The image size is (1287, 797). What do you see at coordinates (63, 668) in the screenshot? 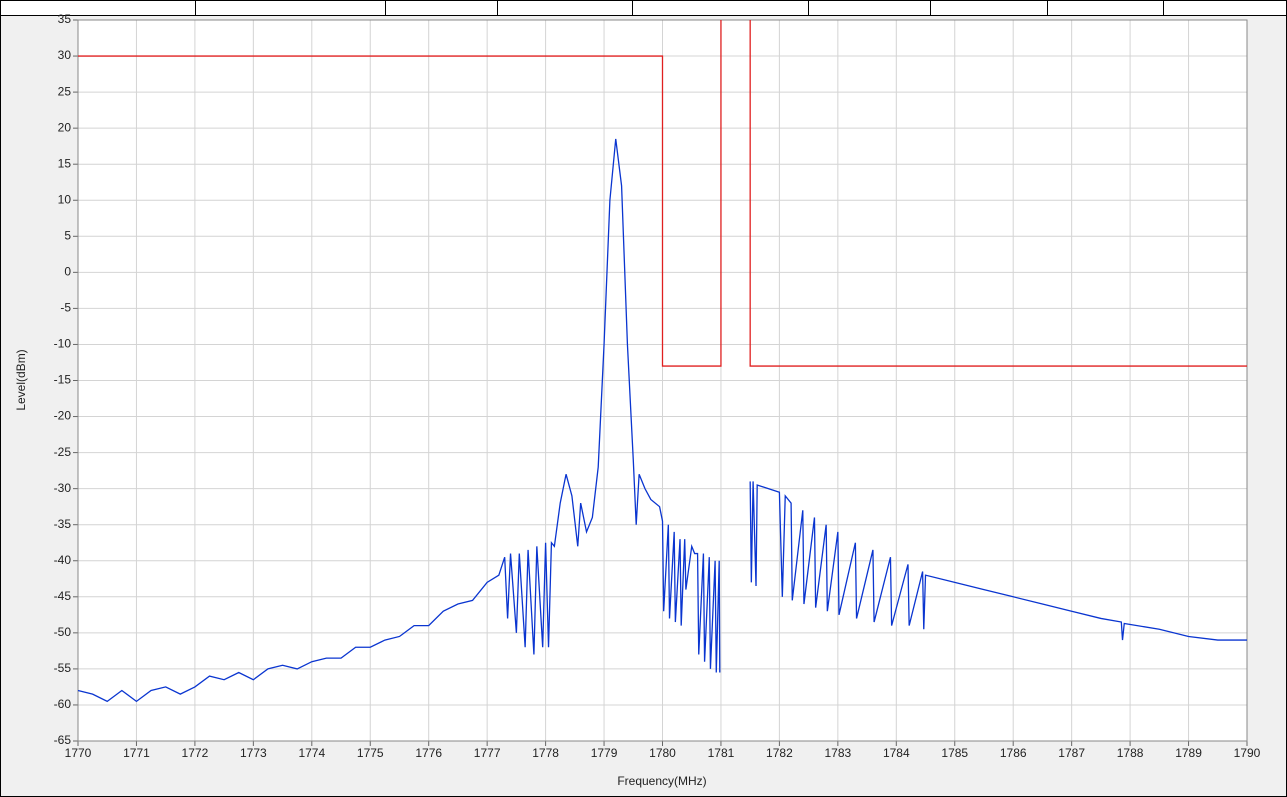
I see `y-tick-label: -55` at bounding box center [63, 668].